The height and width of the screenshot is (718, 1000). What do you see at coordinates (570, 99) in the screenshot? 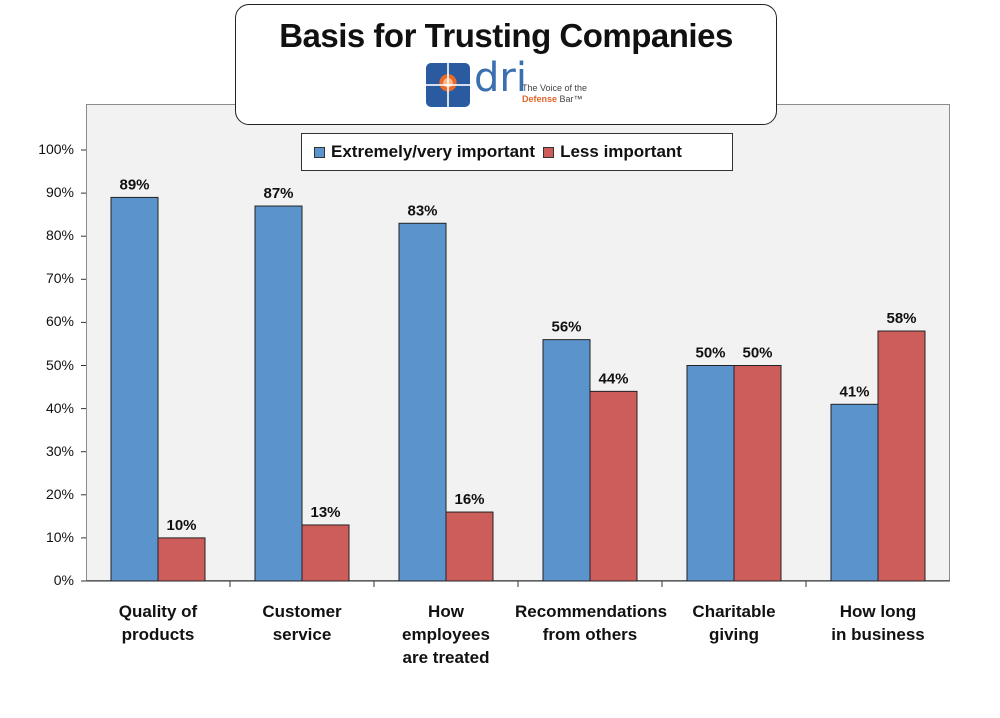
I see `logo-tagline-bar: Bar™` at bounding box center [570, 99].